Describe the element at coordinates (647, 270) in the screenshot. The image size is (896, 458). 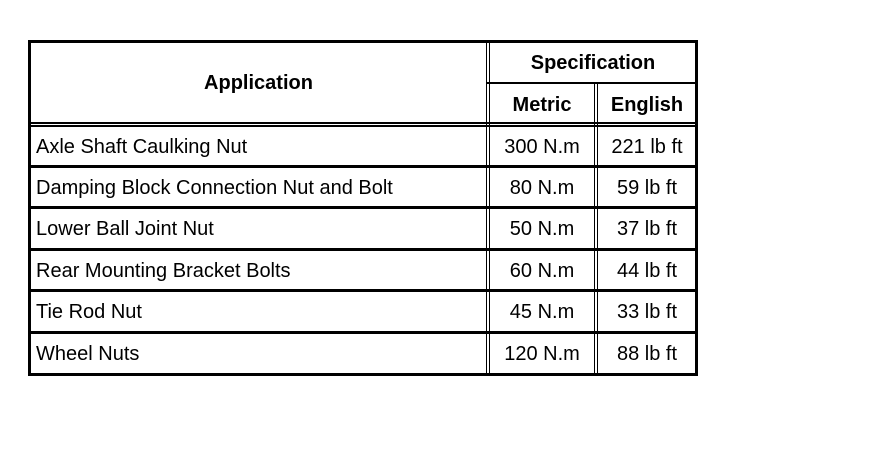
I see `cell-english: 44 lb ft` at that location.